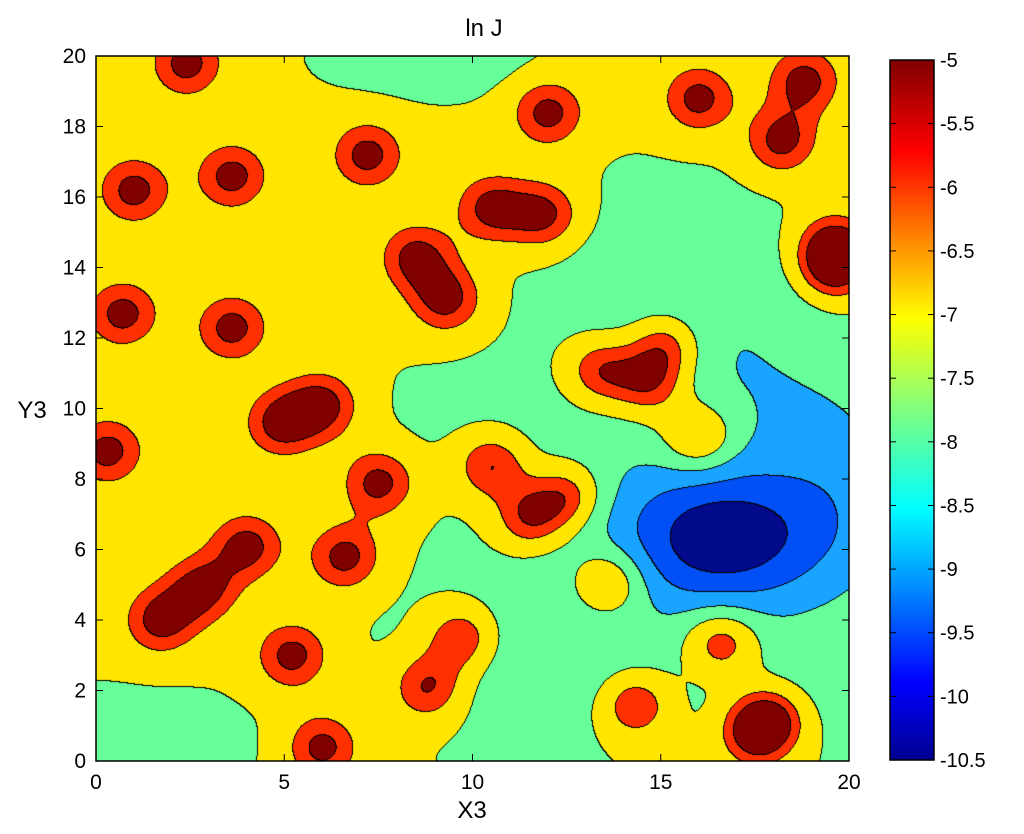 The image size is (1024, 834). What do you see at coordinates (80, 550) in the screenshot?
I see `y-tick-label: 6` at bounding box center [80, 550].